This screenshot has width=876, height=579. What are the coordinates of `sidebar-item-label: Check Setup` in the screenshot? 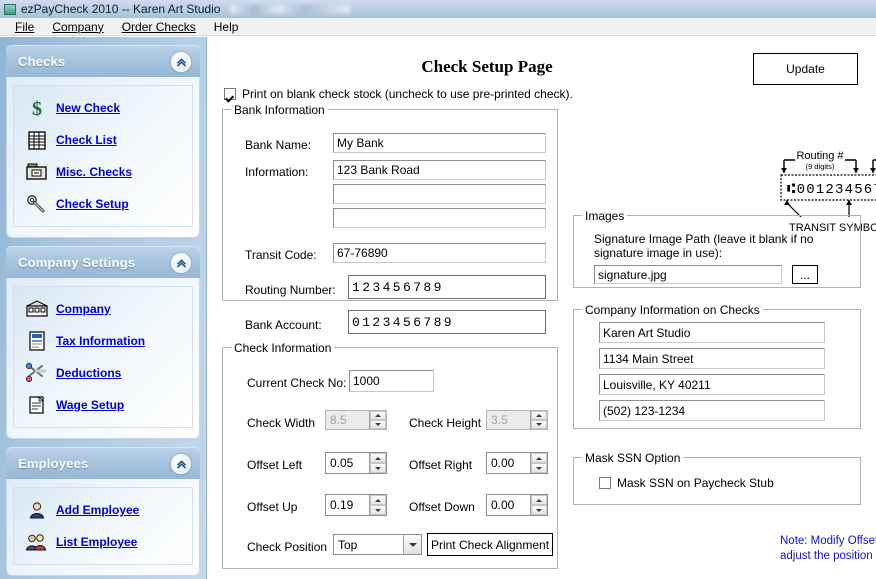 It's located at (92, 204).